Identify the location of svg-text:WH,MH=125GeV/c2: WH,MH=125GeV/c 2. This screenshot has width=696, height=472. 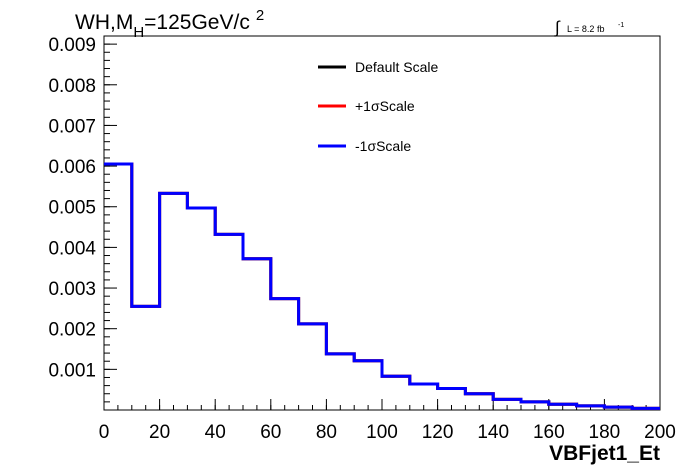
(169, 24).